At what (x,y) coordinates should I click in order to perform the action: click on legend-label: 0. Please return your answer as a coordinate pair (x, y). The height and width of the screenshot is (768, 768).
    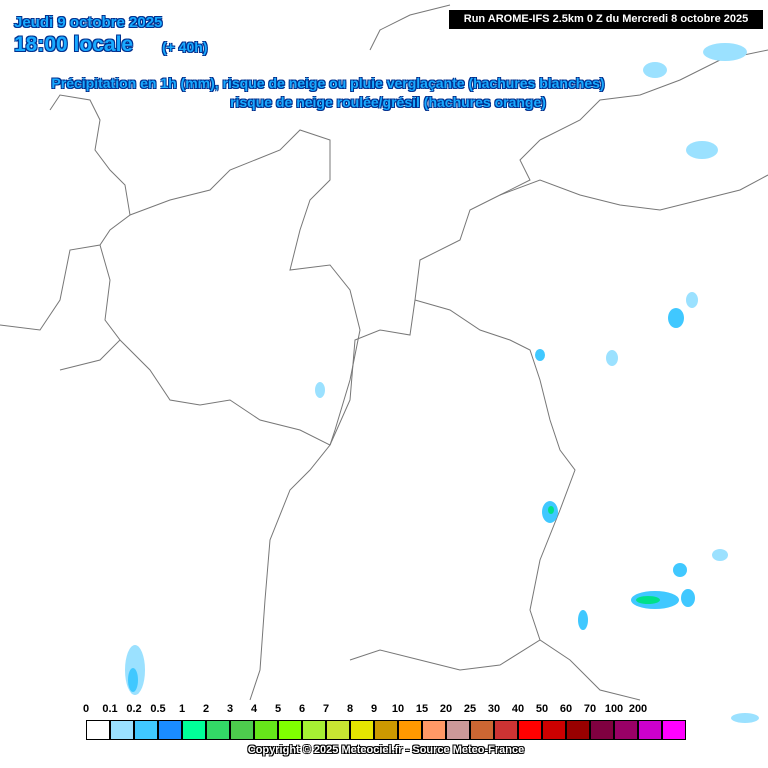
    Looking at the image, I should click on (86, 709).